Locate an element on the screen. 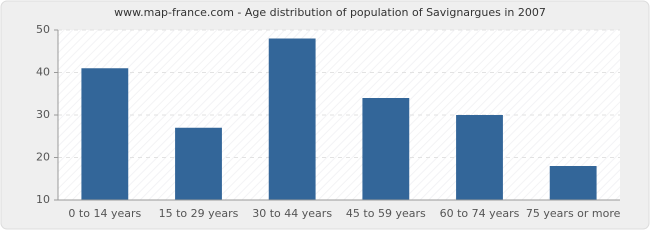  x-tick-label: 60 to 74 years is located at coordinates (480, 213).